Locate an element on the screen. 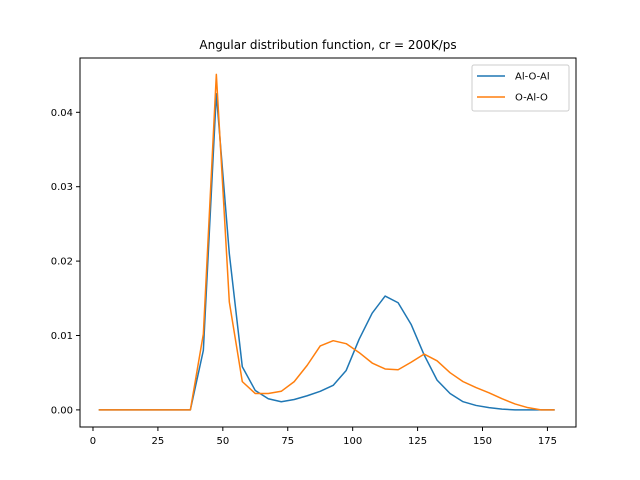 This screenshot has height=480, width=640. y-tick-label: 0.04 is located at coordinates (62, 113).